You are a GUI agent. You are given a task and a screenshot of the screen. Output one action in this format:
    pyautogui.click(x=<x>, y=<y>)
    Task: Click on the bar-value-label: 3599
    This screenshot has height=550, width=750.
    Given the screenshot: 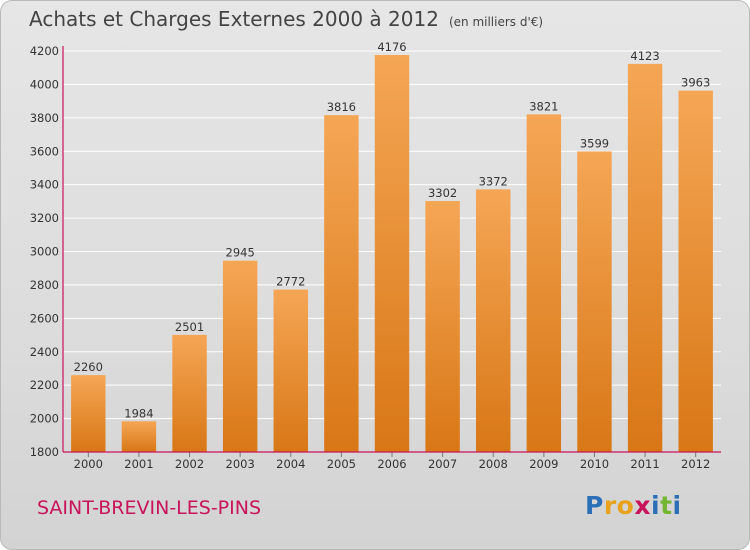 What is the action you would take?
    pyautogui.click(x=594, y=143)
    